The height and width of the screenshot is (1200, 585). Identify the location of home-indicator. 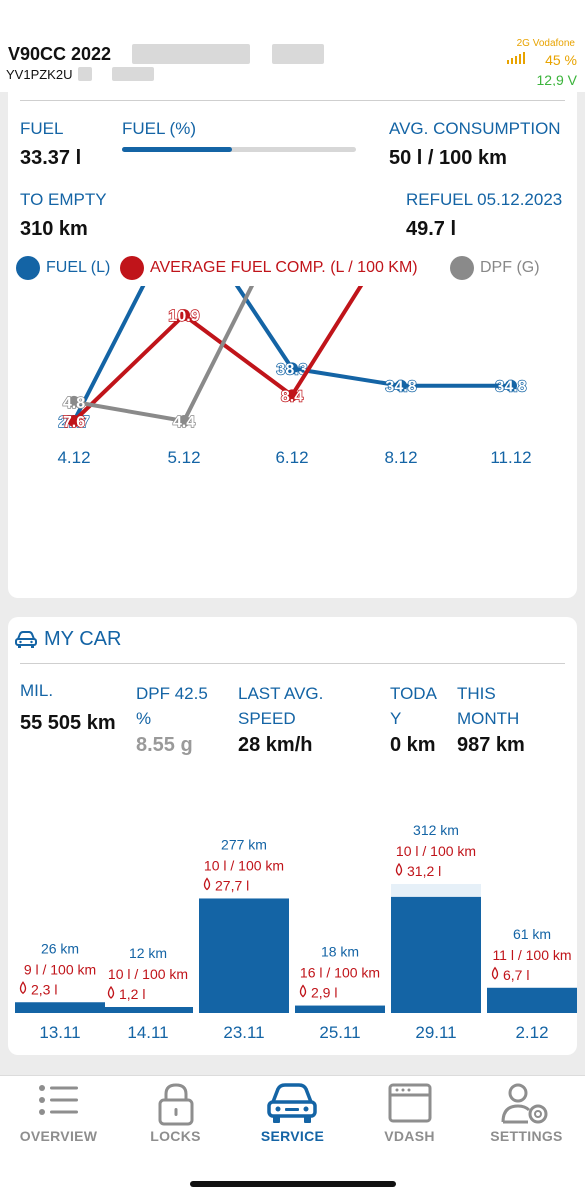
(293, 1184).